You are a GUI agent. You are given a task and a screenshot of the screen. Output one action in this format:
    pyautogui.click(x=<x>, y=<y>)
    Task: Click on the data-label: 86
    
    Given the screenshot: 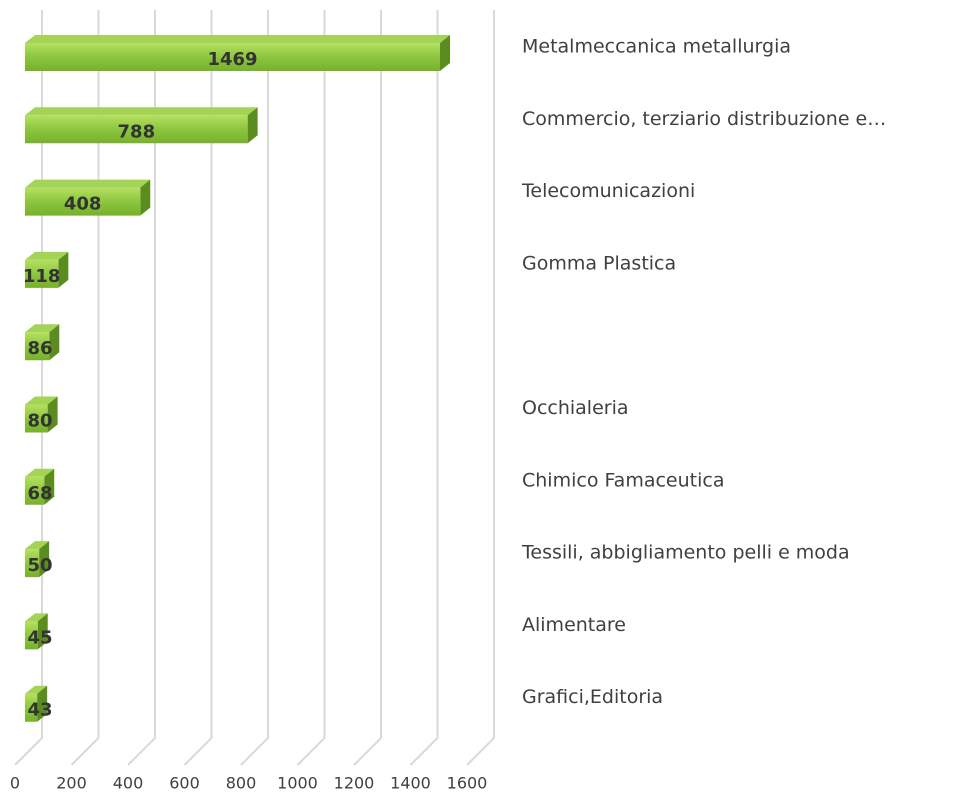 What is the action you would take?
    pyautogui.click(x=39, y=348)
    